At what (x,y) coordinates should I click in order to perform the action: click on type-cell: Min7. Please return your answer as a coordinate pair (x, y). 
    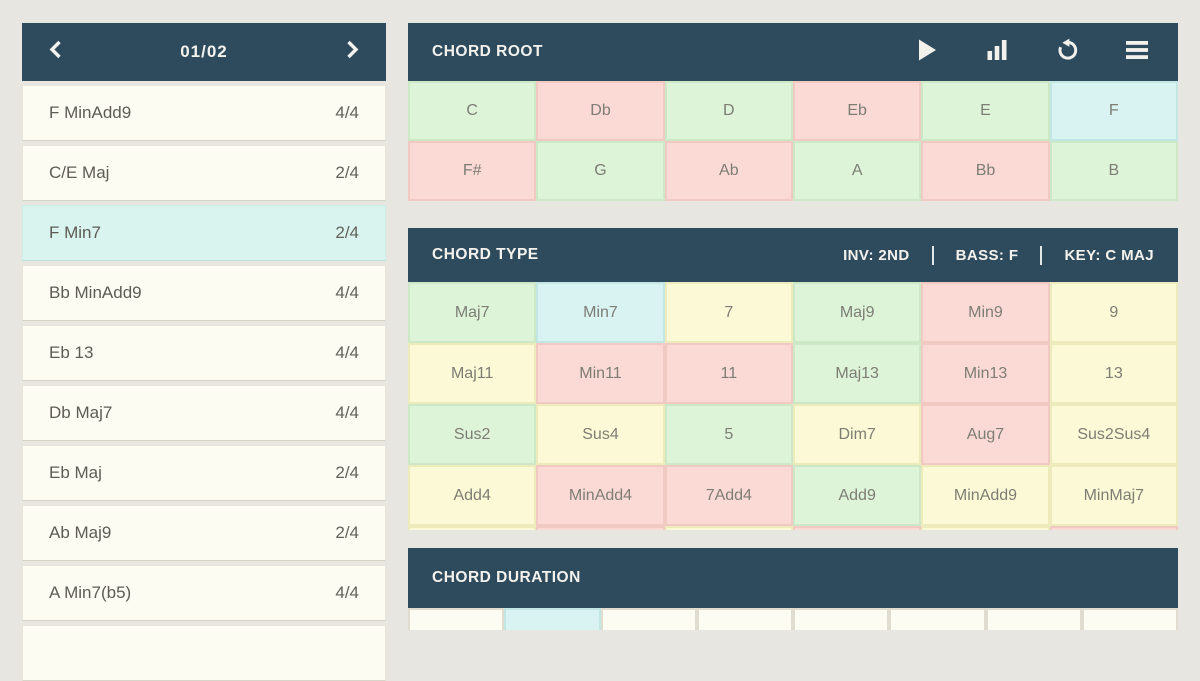
    Looking at the image, I should click on (600, 312).